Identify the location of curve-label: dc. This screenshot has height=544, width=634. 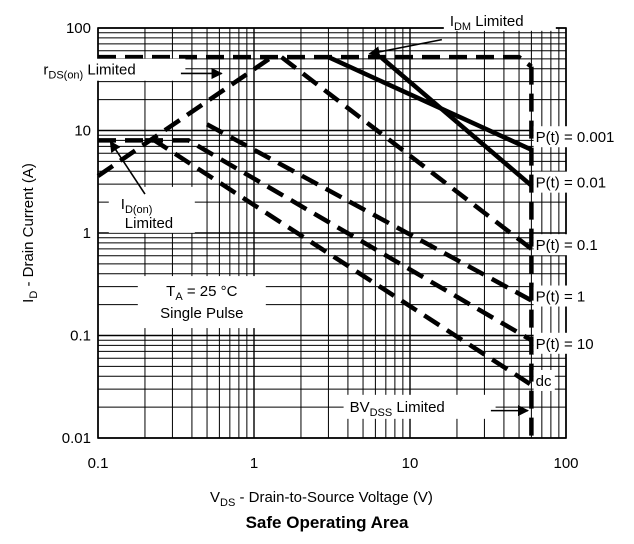
(544, 381).